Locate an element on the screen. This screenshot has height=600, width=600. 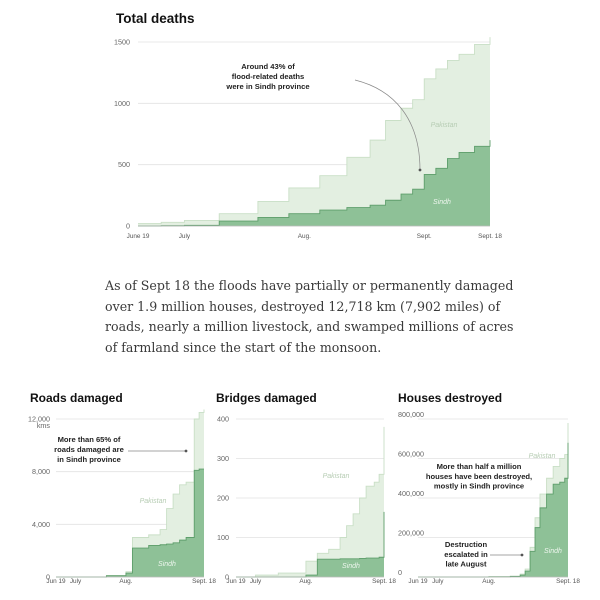
annotation-line: were in Sindh province is located at coordinates (267, 86).